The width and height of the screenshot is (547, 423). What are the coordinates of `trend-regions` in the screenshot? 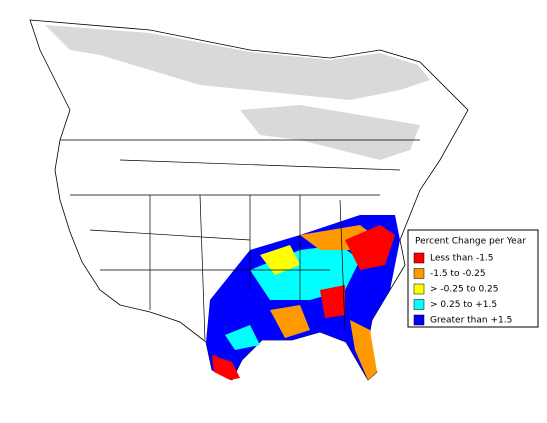 It's located at (303, 297).